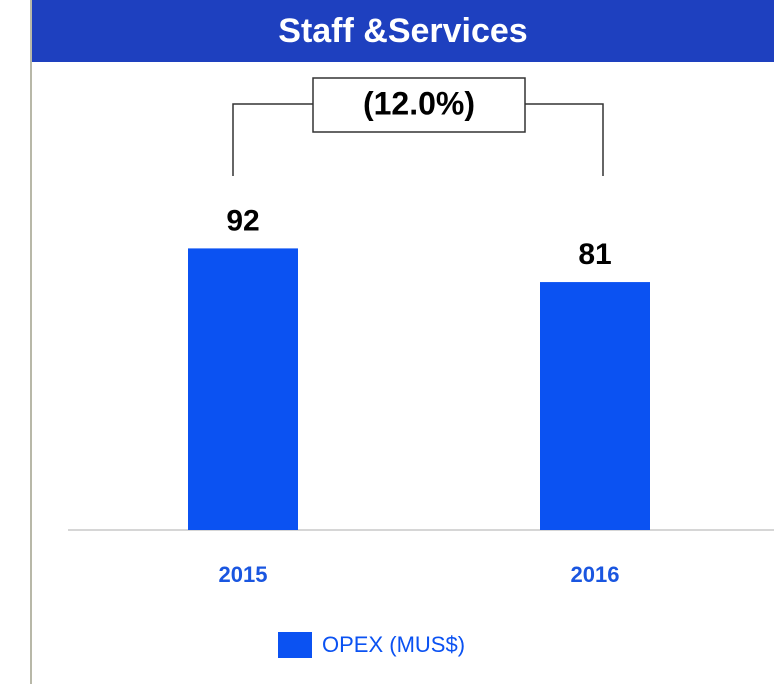 The height and width of the screenshot is (684, 774). Describe the element at coordinates (418, 139) in the screenshot. I see `bracket` at that location.